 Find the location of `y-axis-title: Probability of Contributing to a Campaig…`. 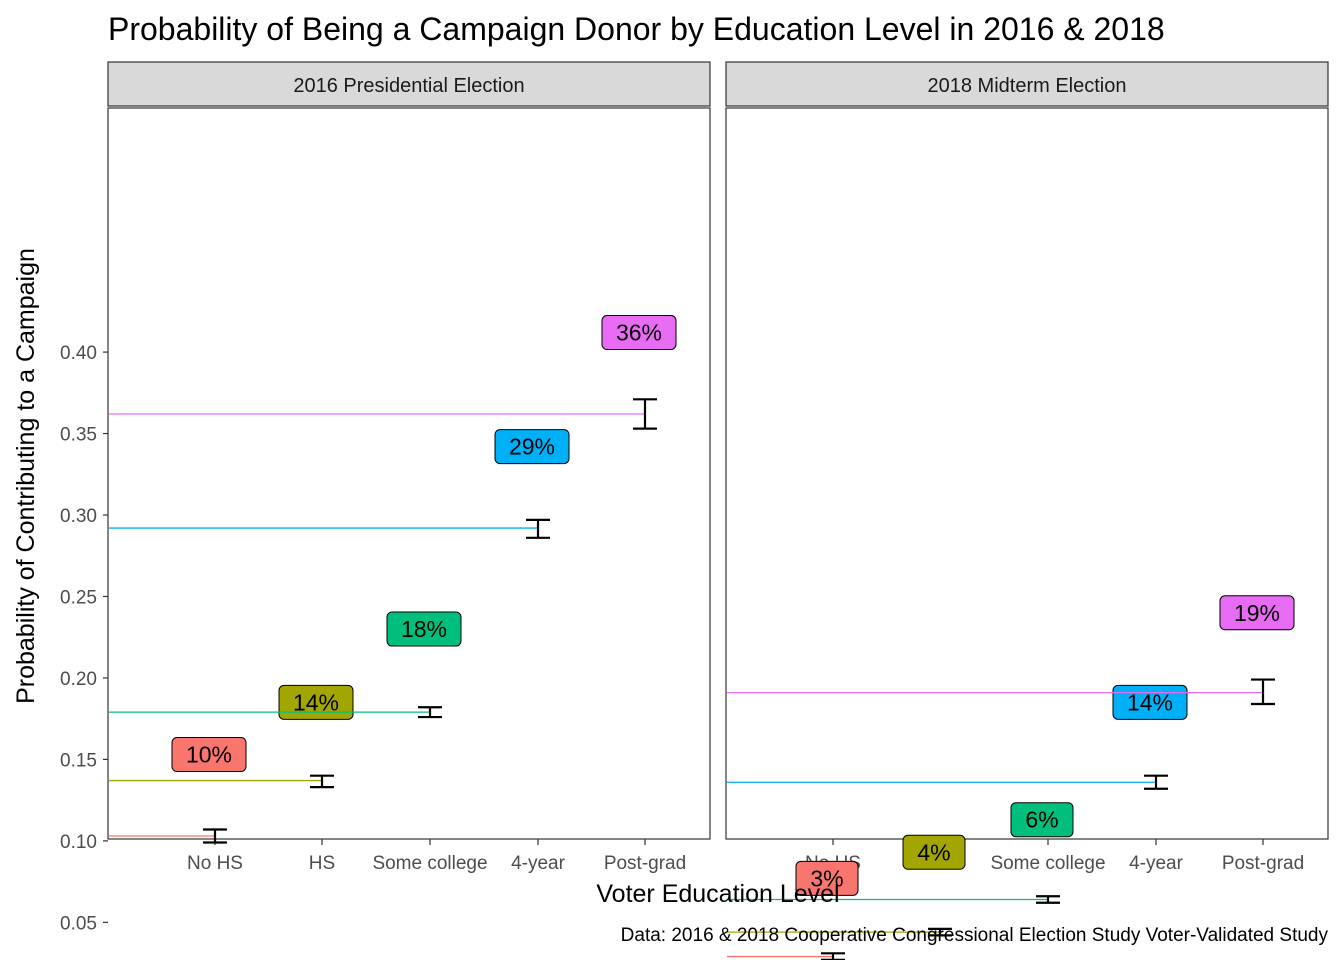

y-axis-title: Probability of Contributing to a Campaig… is located at coordinates (26, 476).